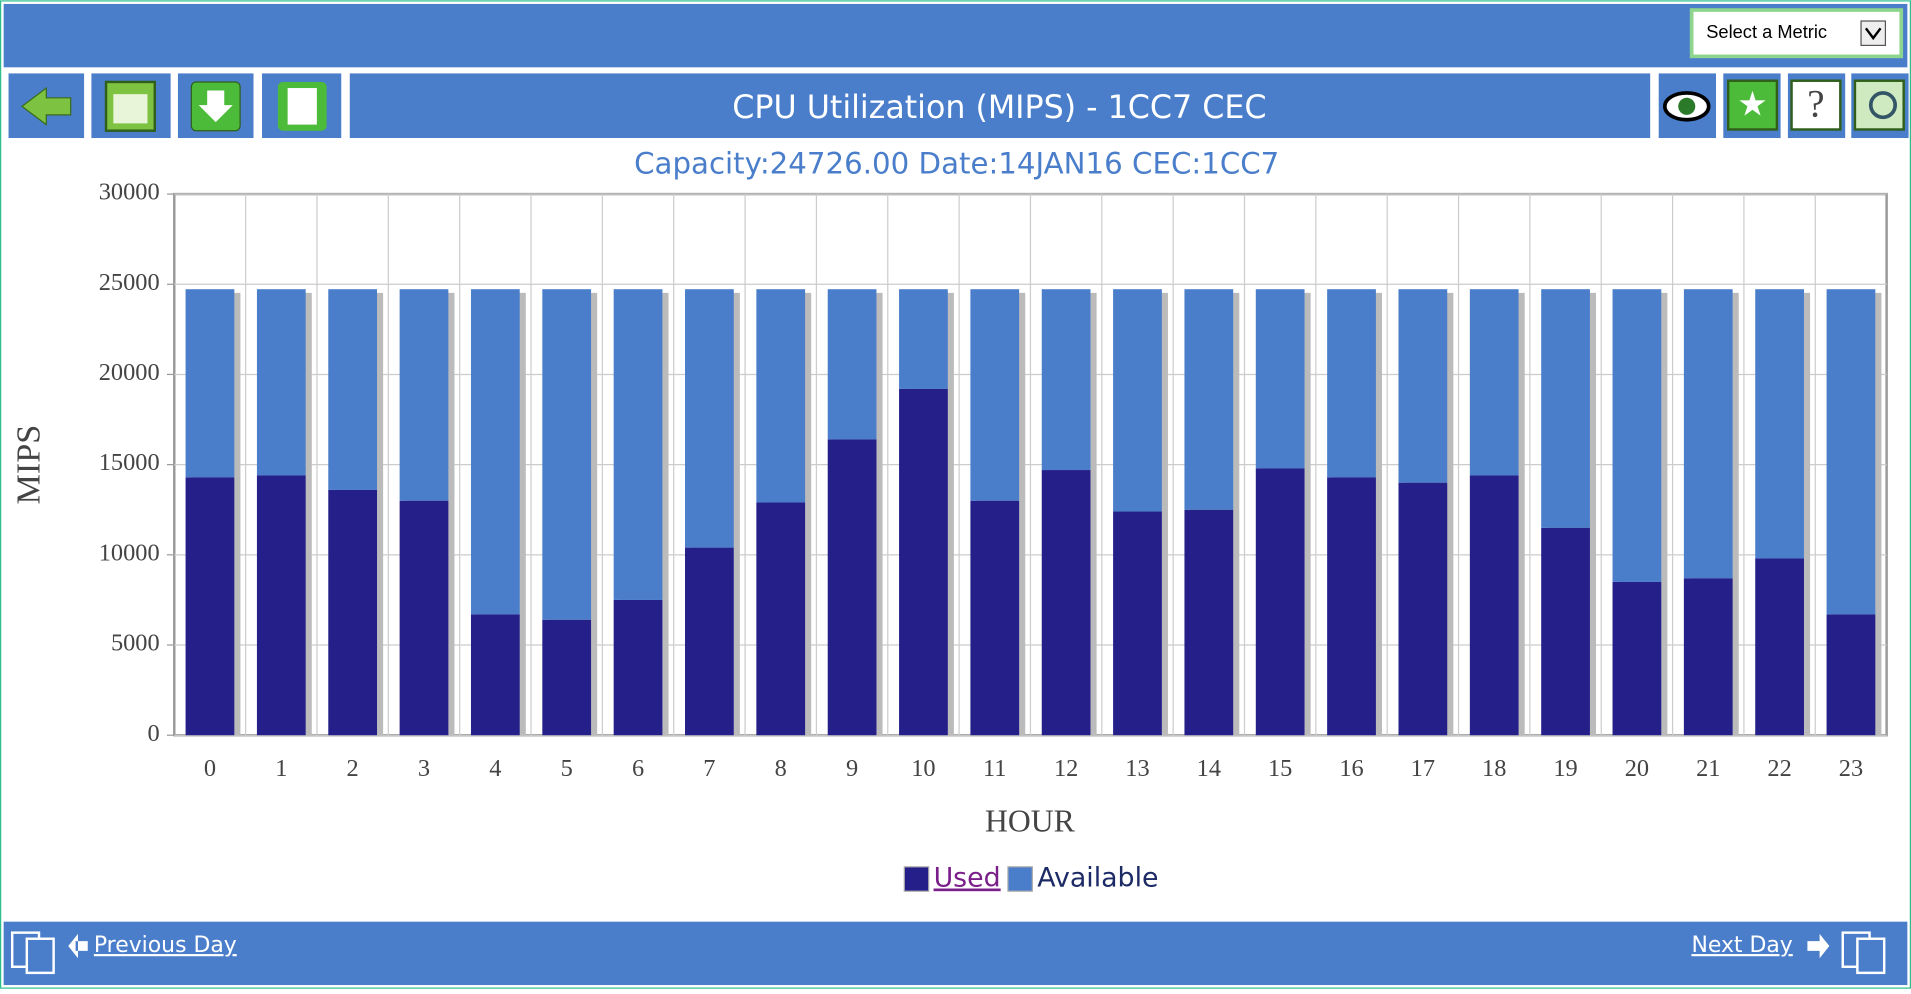  I want to click on x-tick-label: 20, so click(1637, 768).